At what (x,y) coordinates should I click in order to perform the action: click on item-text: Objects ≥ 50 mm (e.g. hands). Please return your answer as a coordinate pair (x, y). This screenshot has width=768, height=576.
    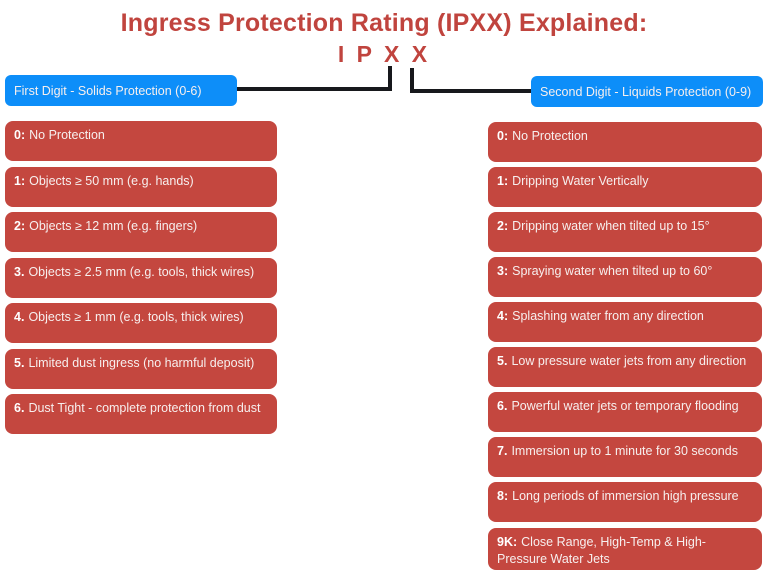
    Looking at the image, I should click on (111, 181).